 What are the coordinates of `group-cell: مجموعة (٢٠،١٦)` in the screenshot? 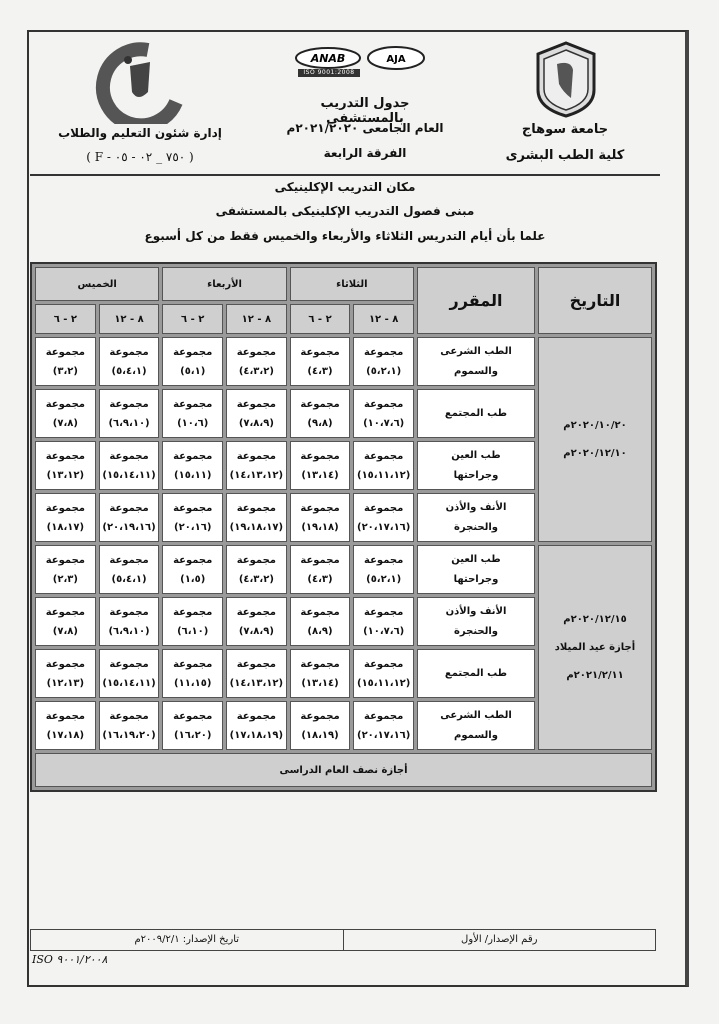 It's located at (193, 517).